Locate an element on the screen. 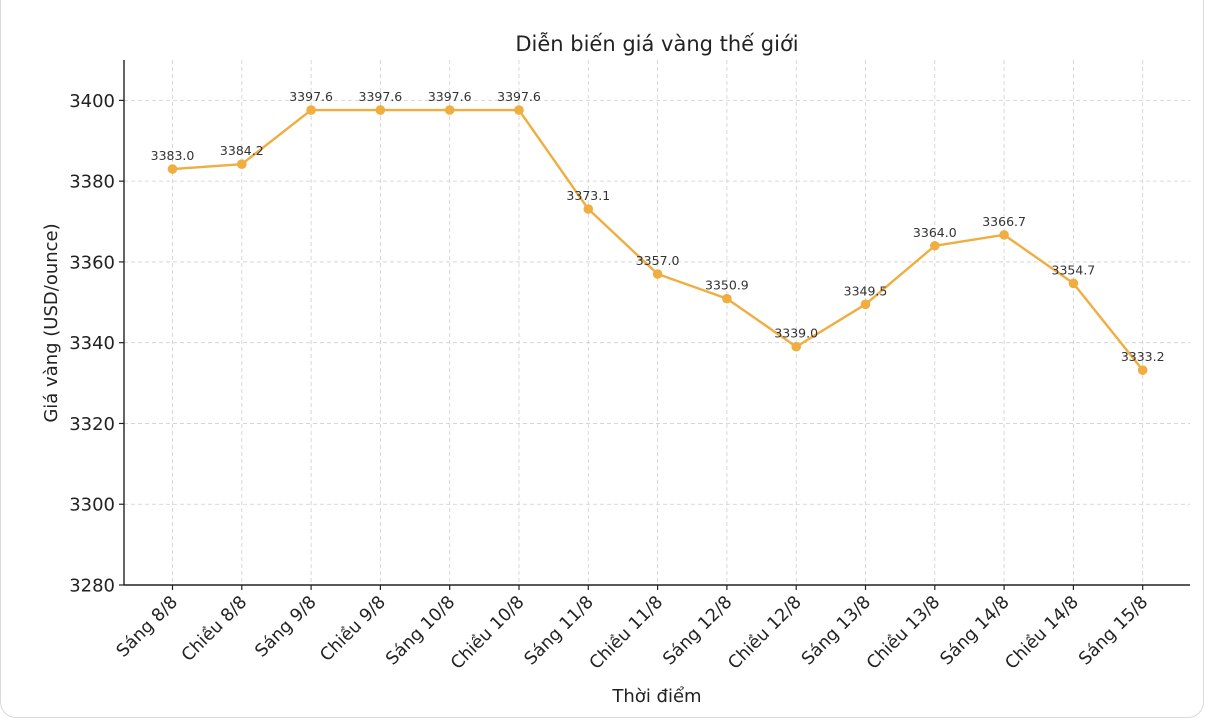 The width and height of the screenshot is (1208, 722). x-tick-label: Chiều 12/8 is located at coordinates (765, 633).